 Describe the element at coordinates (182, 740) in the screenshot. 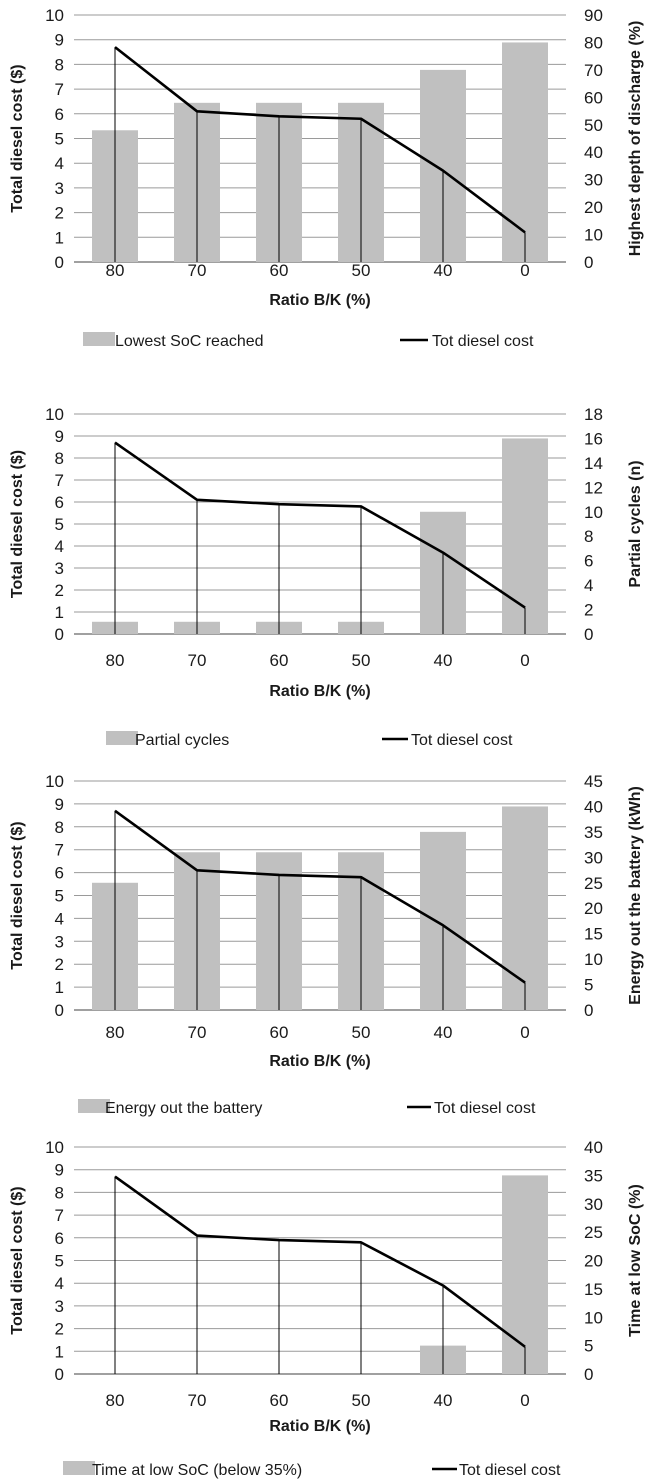

I see `legend-bar-label: Partial cycles` at that location.